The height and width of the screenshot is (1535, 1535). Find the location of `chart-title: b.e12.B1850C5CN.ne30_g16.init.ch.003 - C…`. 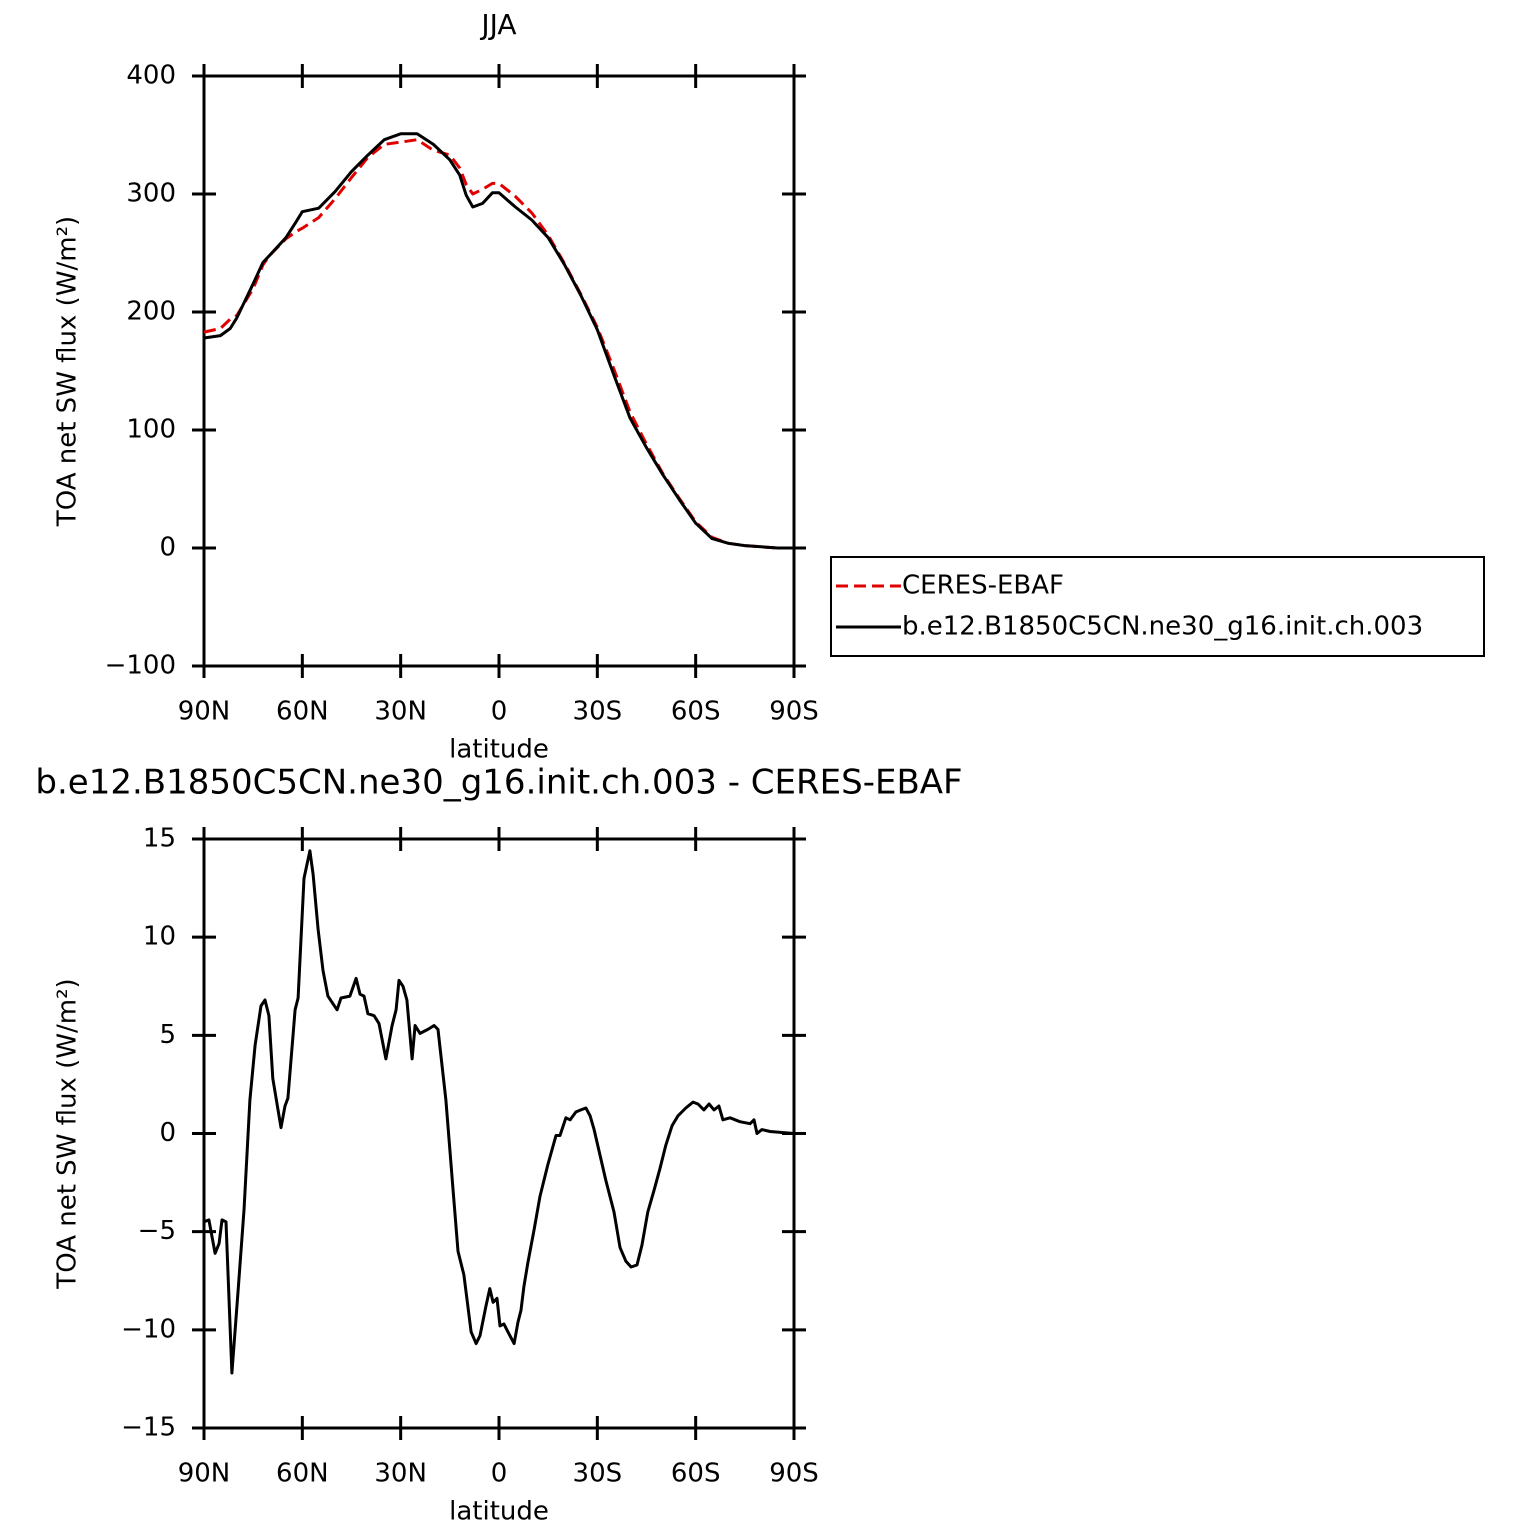

chart-title: b.e12.B1850C5CN.ne30_g16.init.ch.003 - C… is located at coordinates (498, 783).